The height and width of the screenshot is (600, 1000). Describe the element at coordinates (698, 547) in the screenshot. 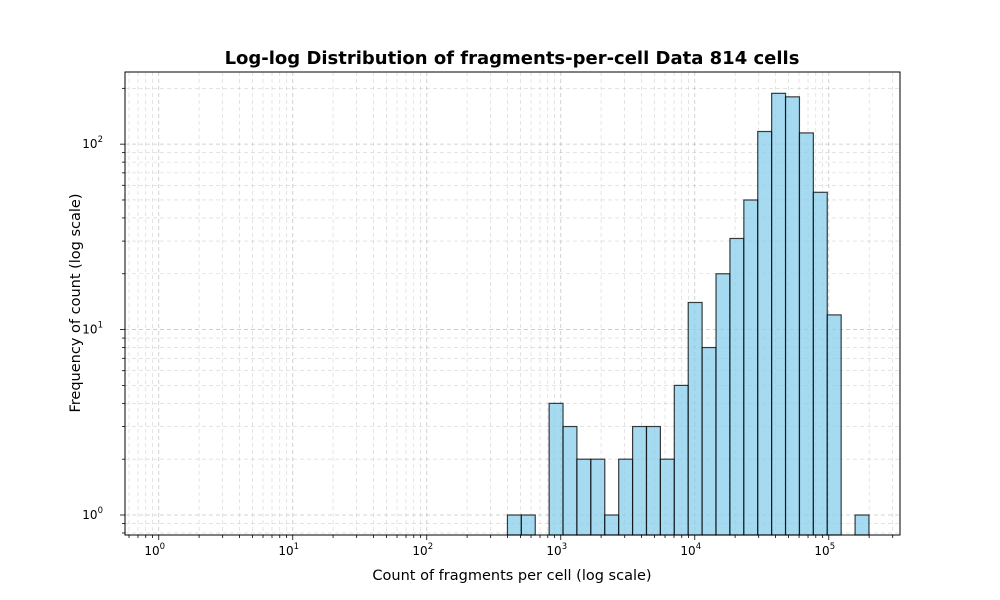

I see `x-tick-exponent: 4` at that location.